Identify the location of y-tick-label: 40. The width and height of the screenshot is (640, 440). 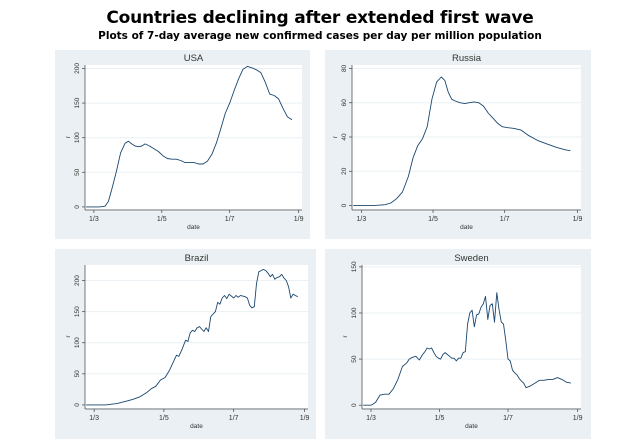
(344, 137).